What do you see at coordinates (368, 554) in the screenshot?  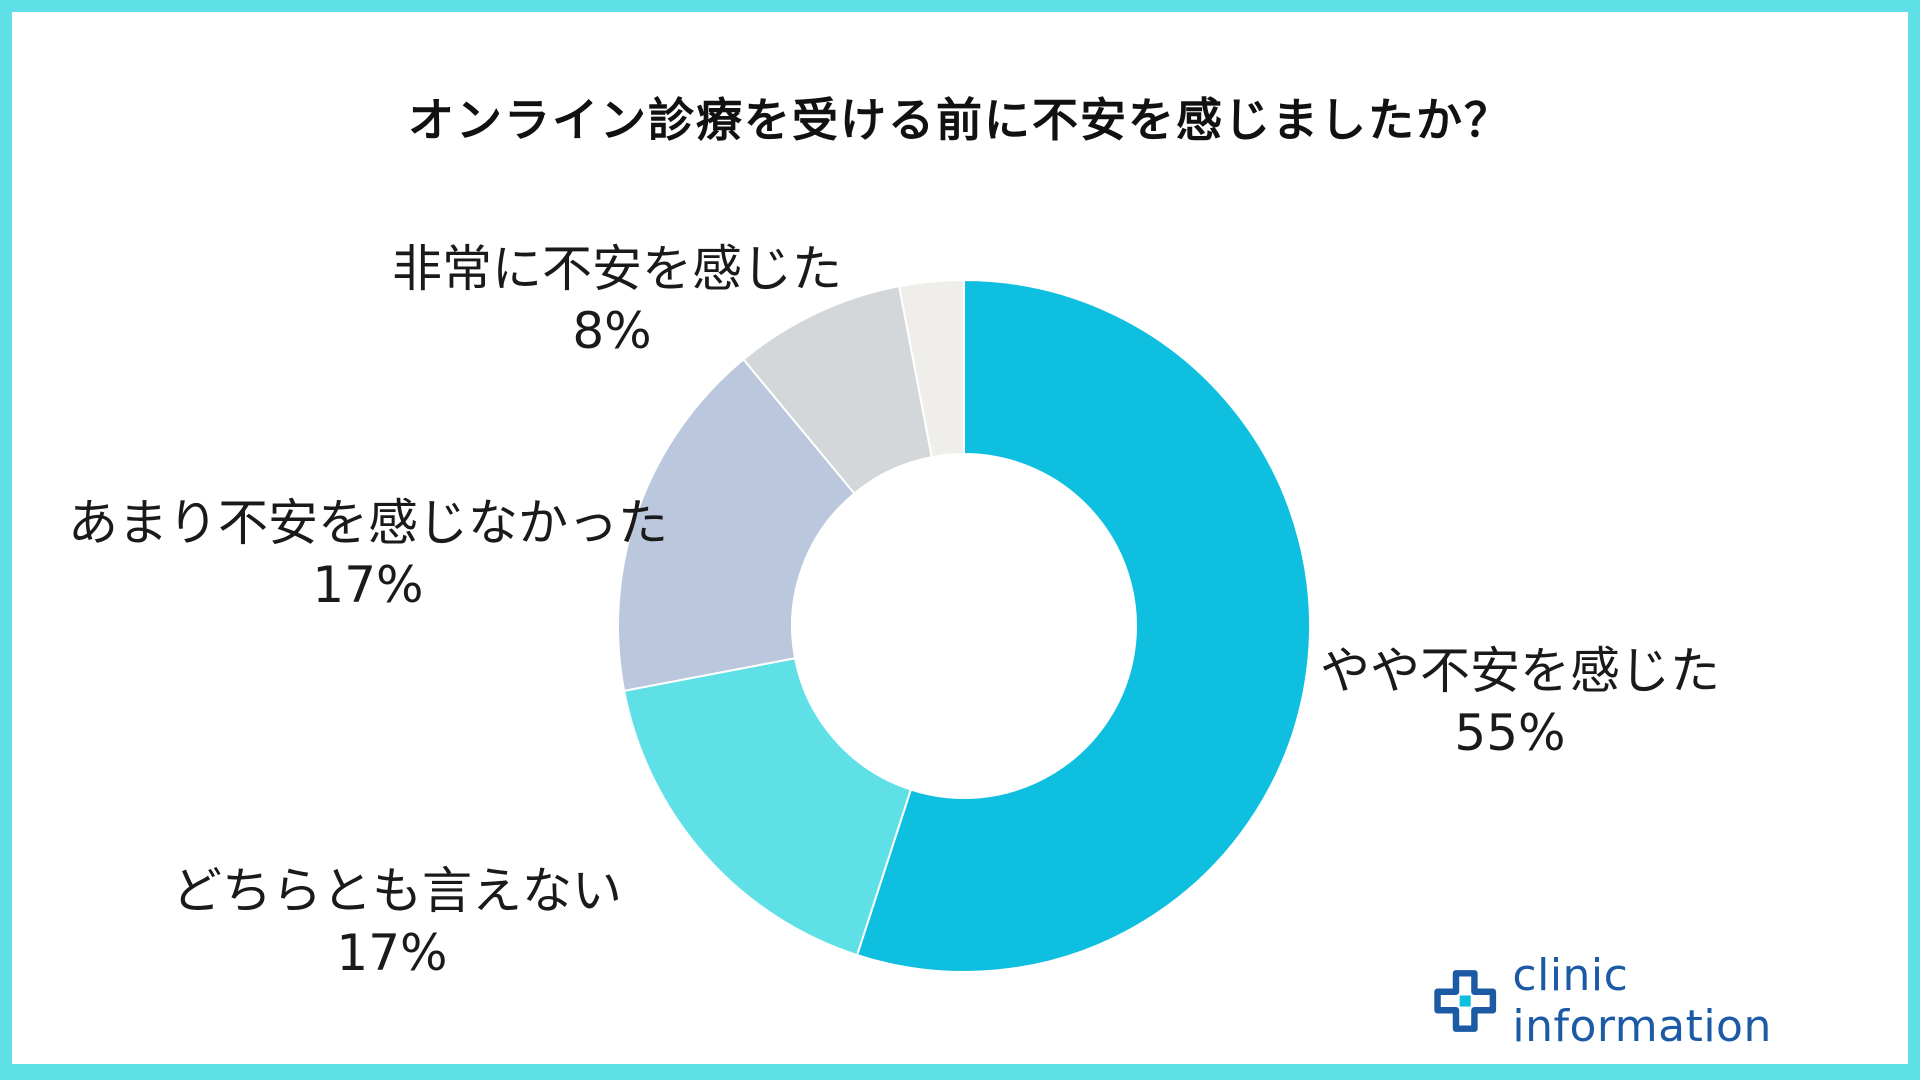 I see `slice-label-amari: あまり不安を感じなかった 17%` at bounding box center [368, 554].